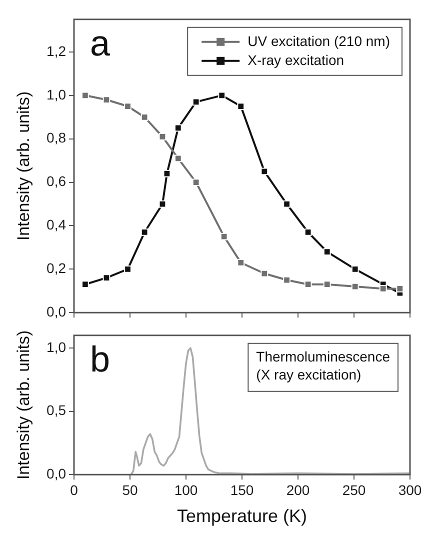 Image resolution: width=438 pixels, height=540 pixels. Describe the element at coordinates (100, 359) in the screenshot. I see `annotation: b` at that location.